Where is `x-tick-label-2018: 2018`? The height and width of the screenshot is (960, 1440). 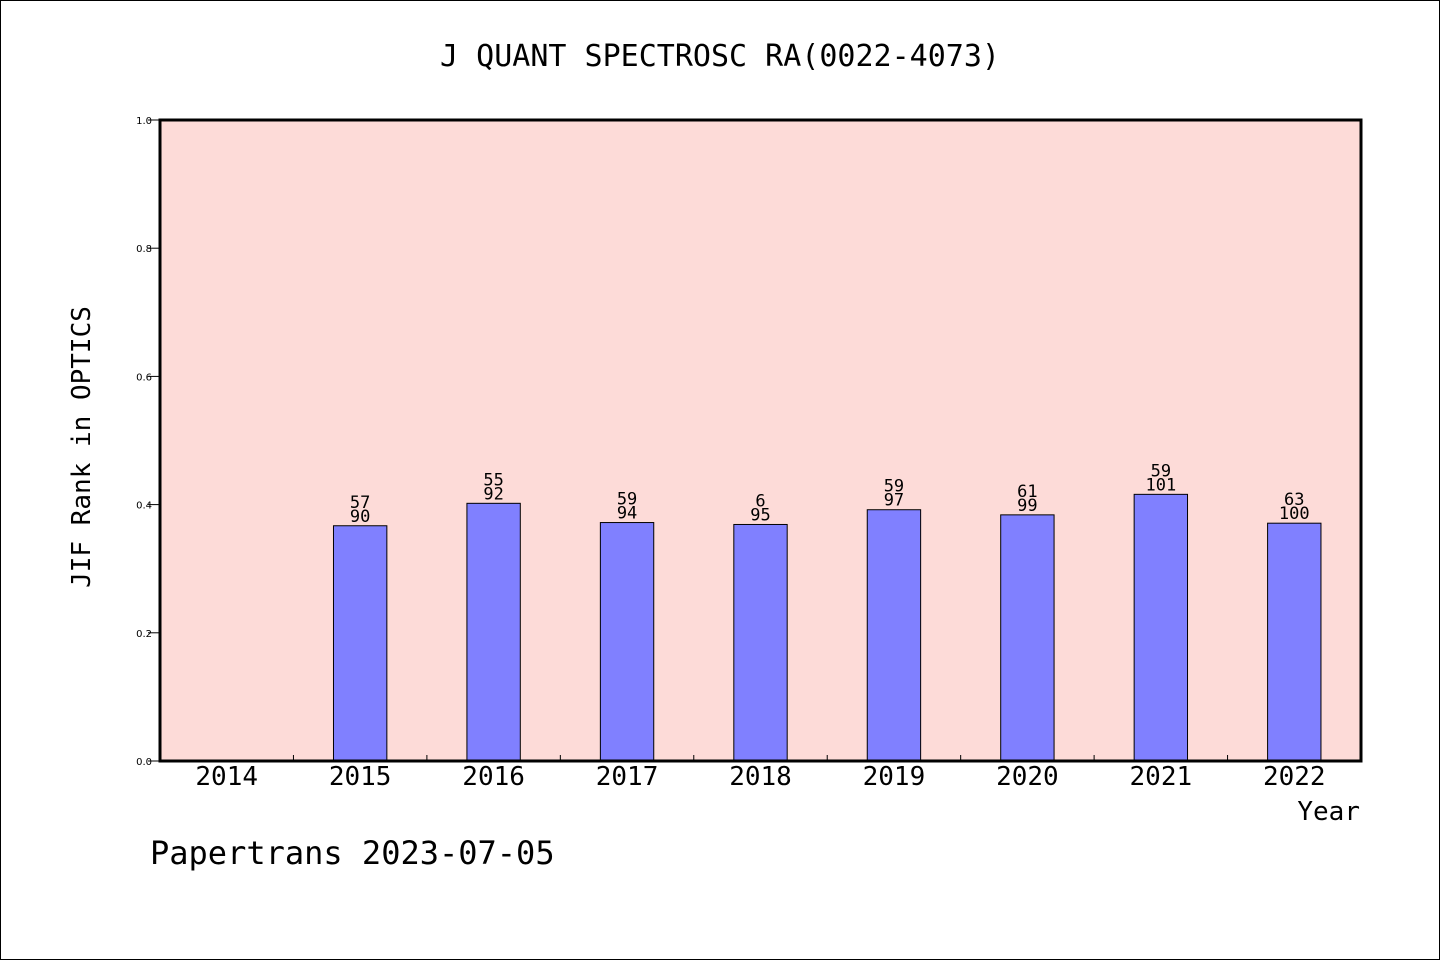
x-tick-label-2018: 2018 is located at coordinates (760, 777).